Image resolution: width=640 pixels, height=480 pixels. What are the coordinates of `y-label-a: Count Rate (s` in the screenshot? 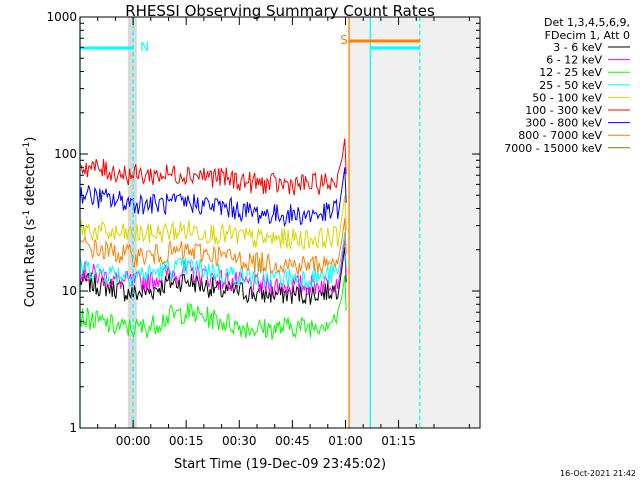 It's located at (30, 263).